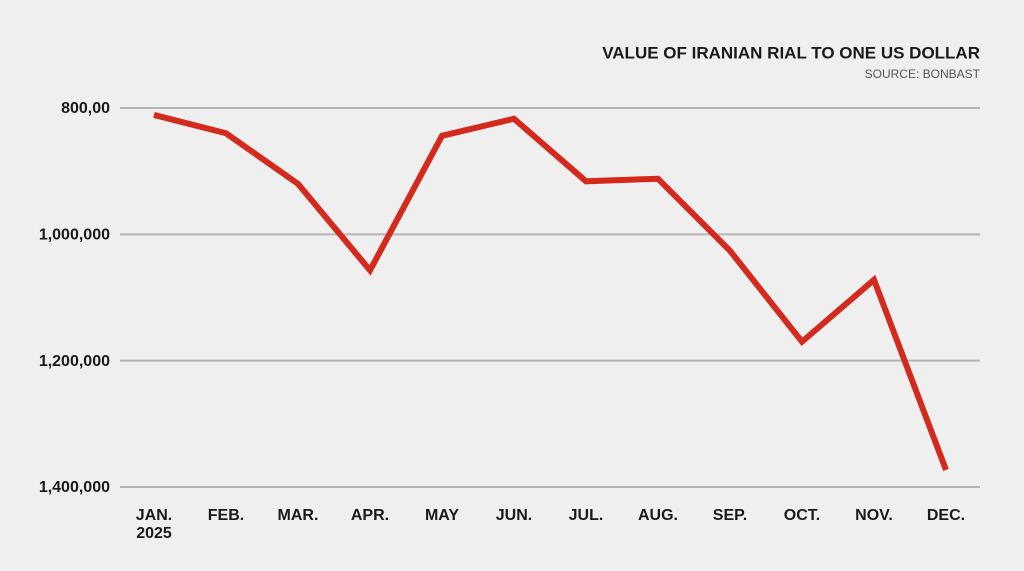 The width and height of the screenshot is (1024, 571). Describe the element at coordinates (874, 515) in the screenshot. I see `x-tick-label: NOV.` at that location.